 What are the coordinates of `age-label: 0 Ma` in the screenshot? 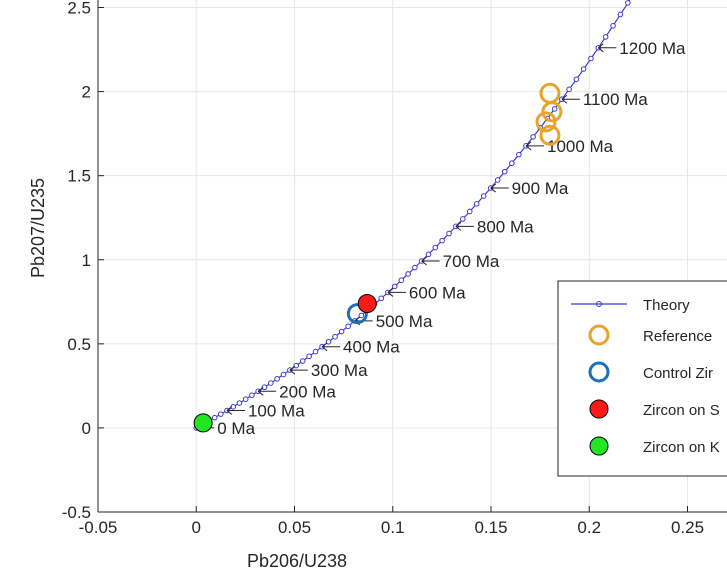 It's located at (236, 428).